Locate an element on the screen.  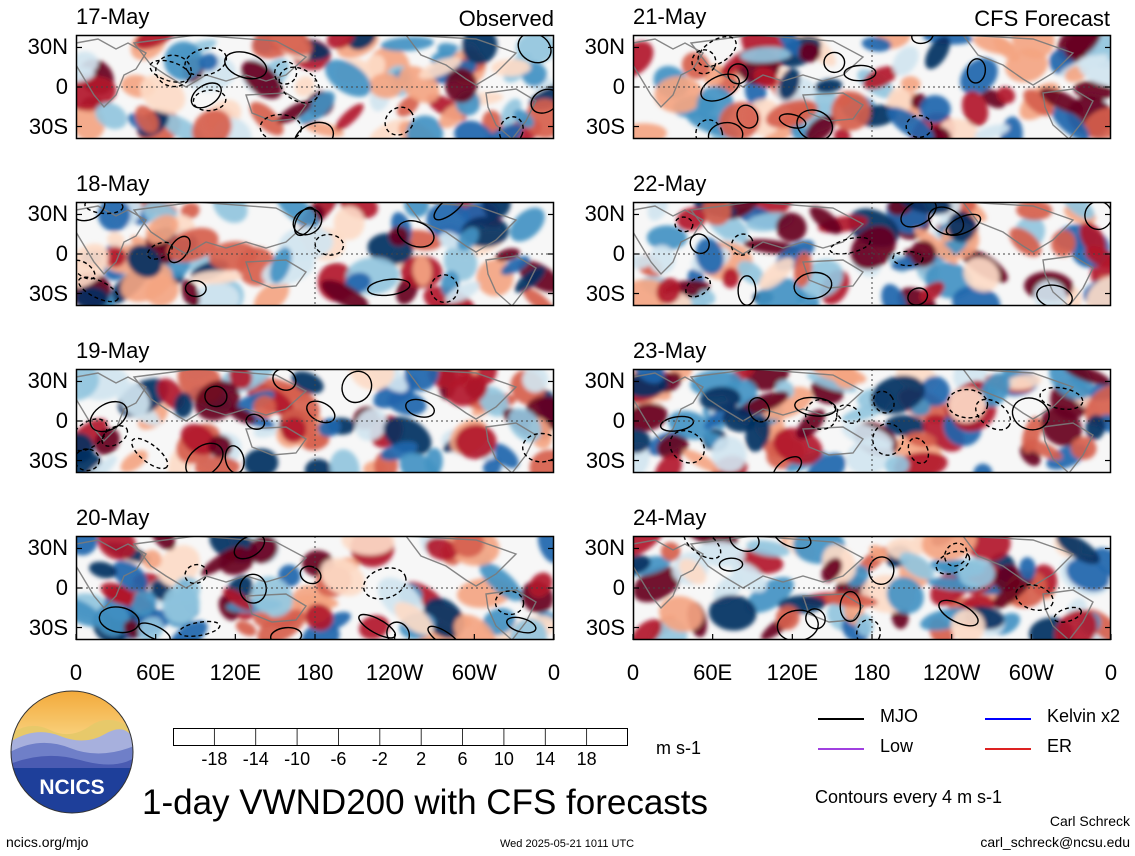
site-url: ncics.org/mjo is located at coordinates (47, 842).